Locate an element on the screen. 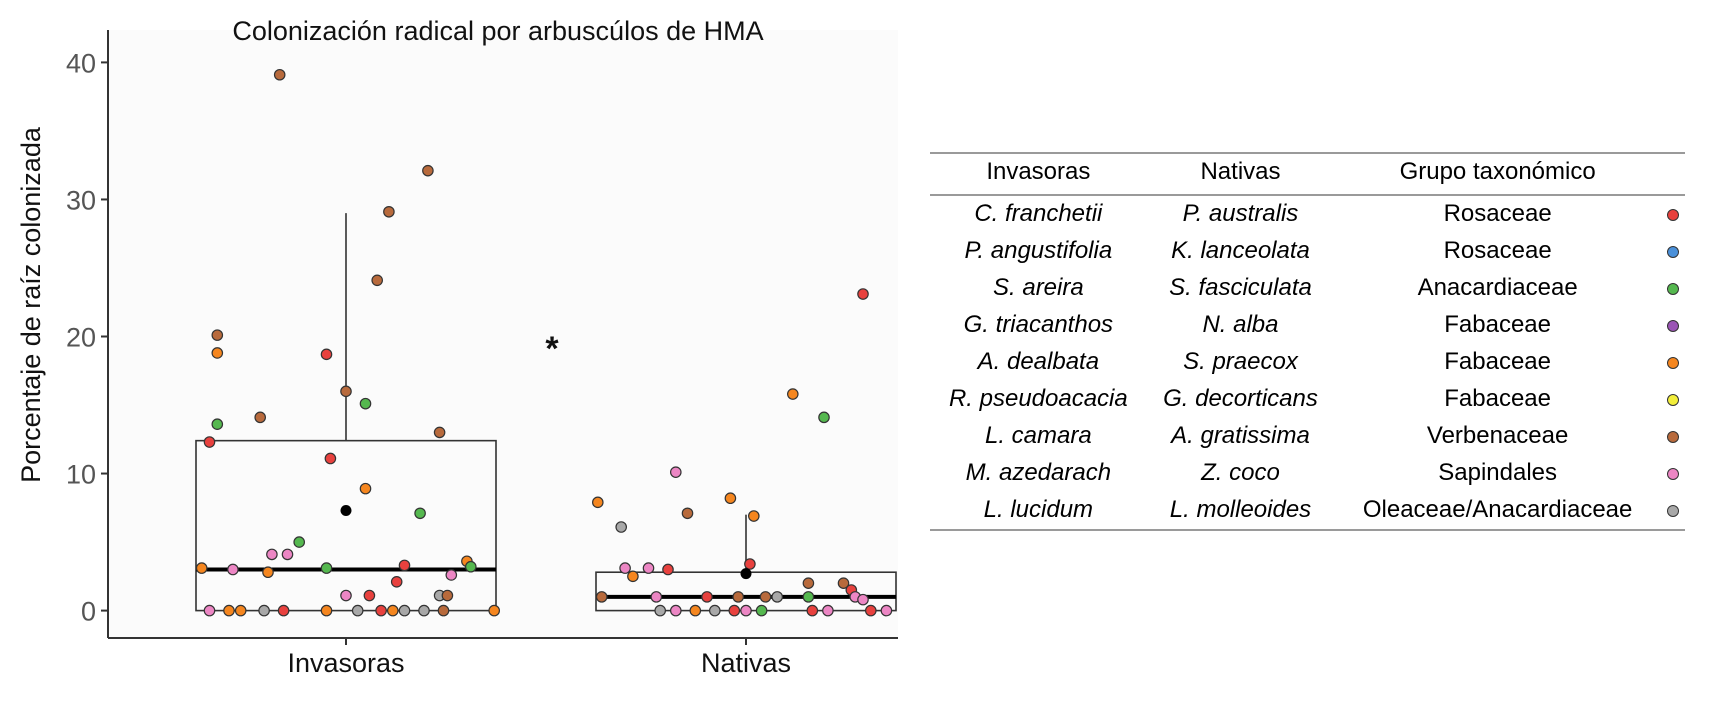 The image size is (1726, 726). legend-nativa-name: G. decorticans is located at coordinates (1240, 398).